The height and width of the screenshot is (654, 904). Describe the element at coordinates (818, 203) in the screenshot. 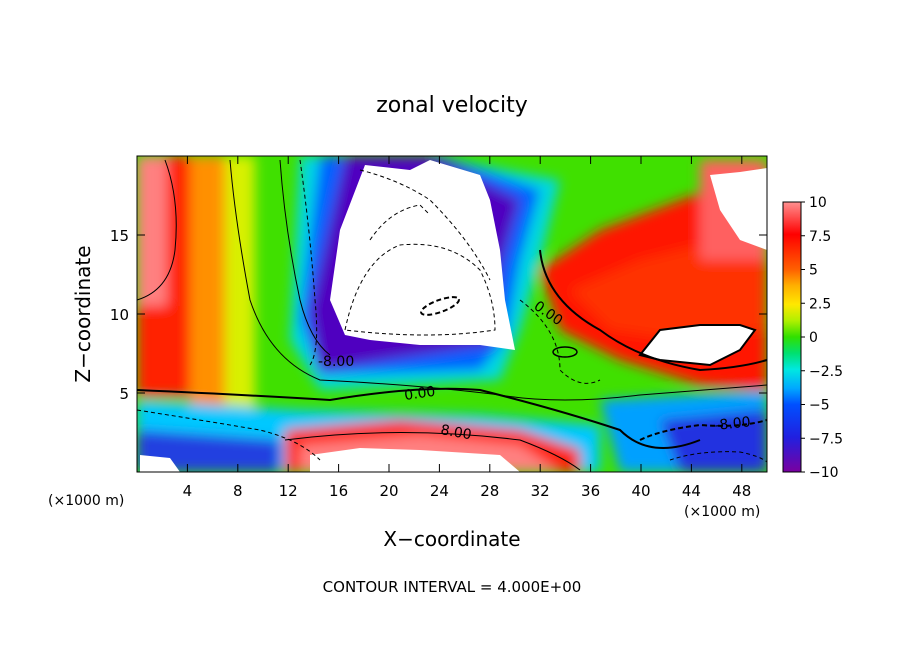

I see `colorbar-tick-label: 10` at that location.